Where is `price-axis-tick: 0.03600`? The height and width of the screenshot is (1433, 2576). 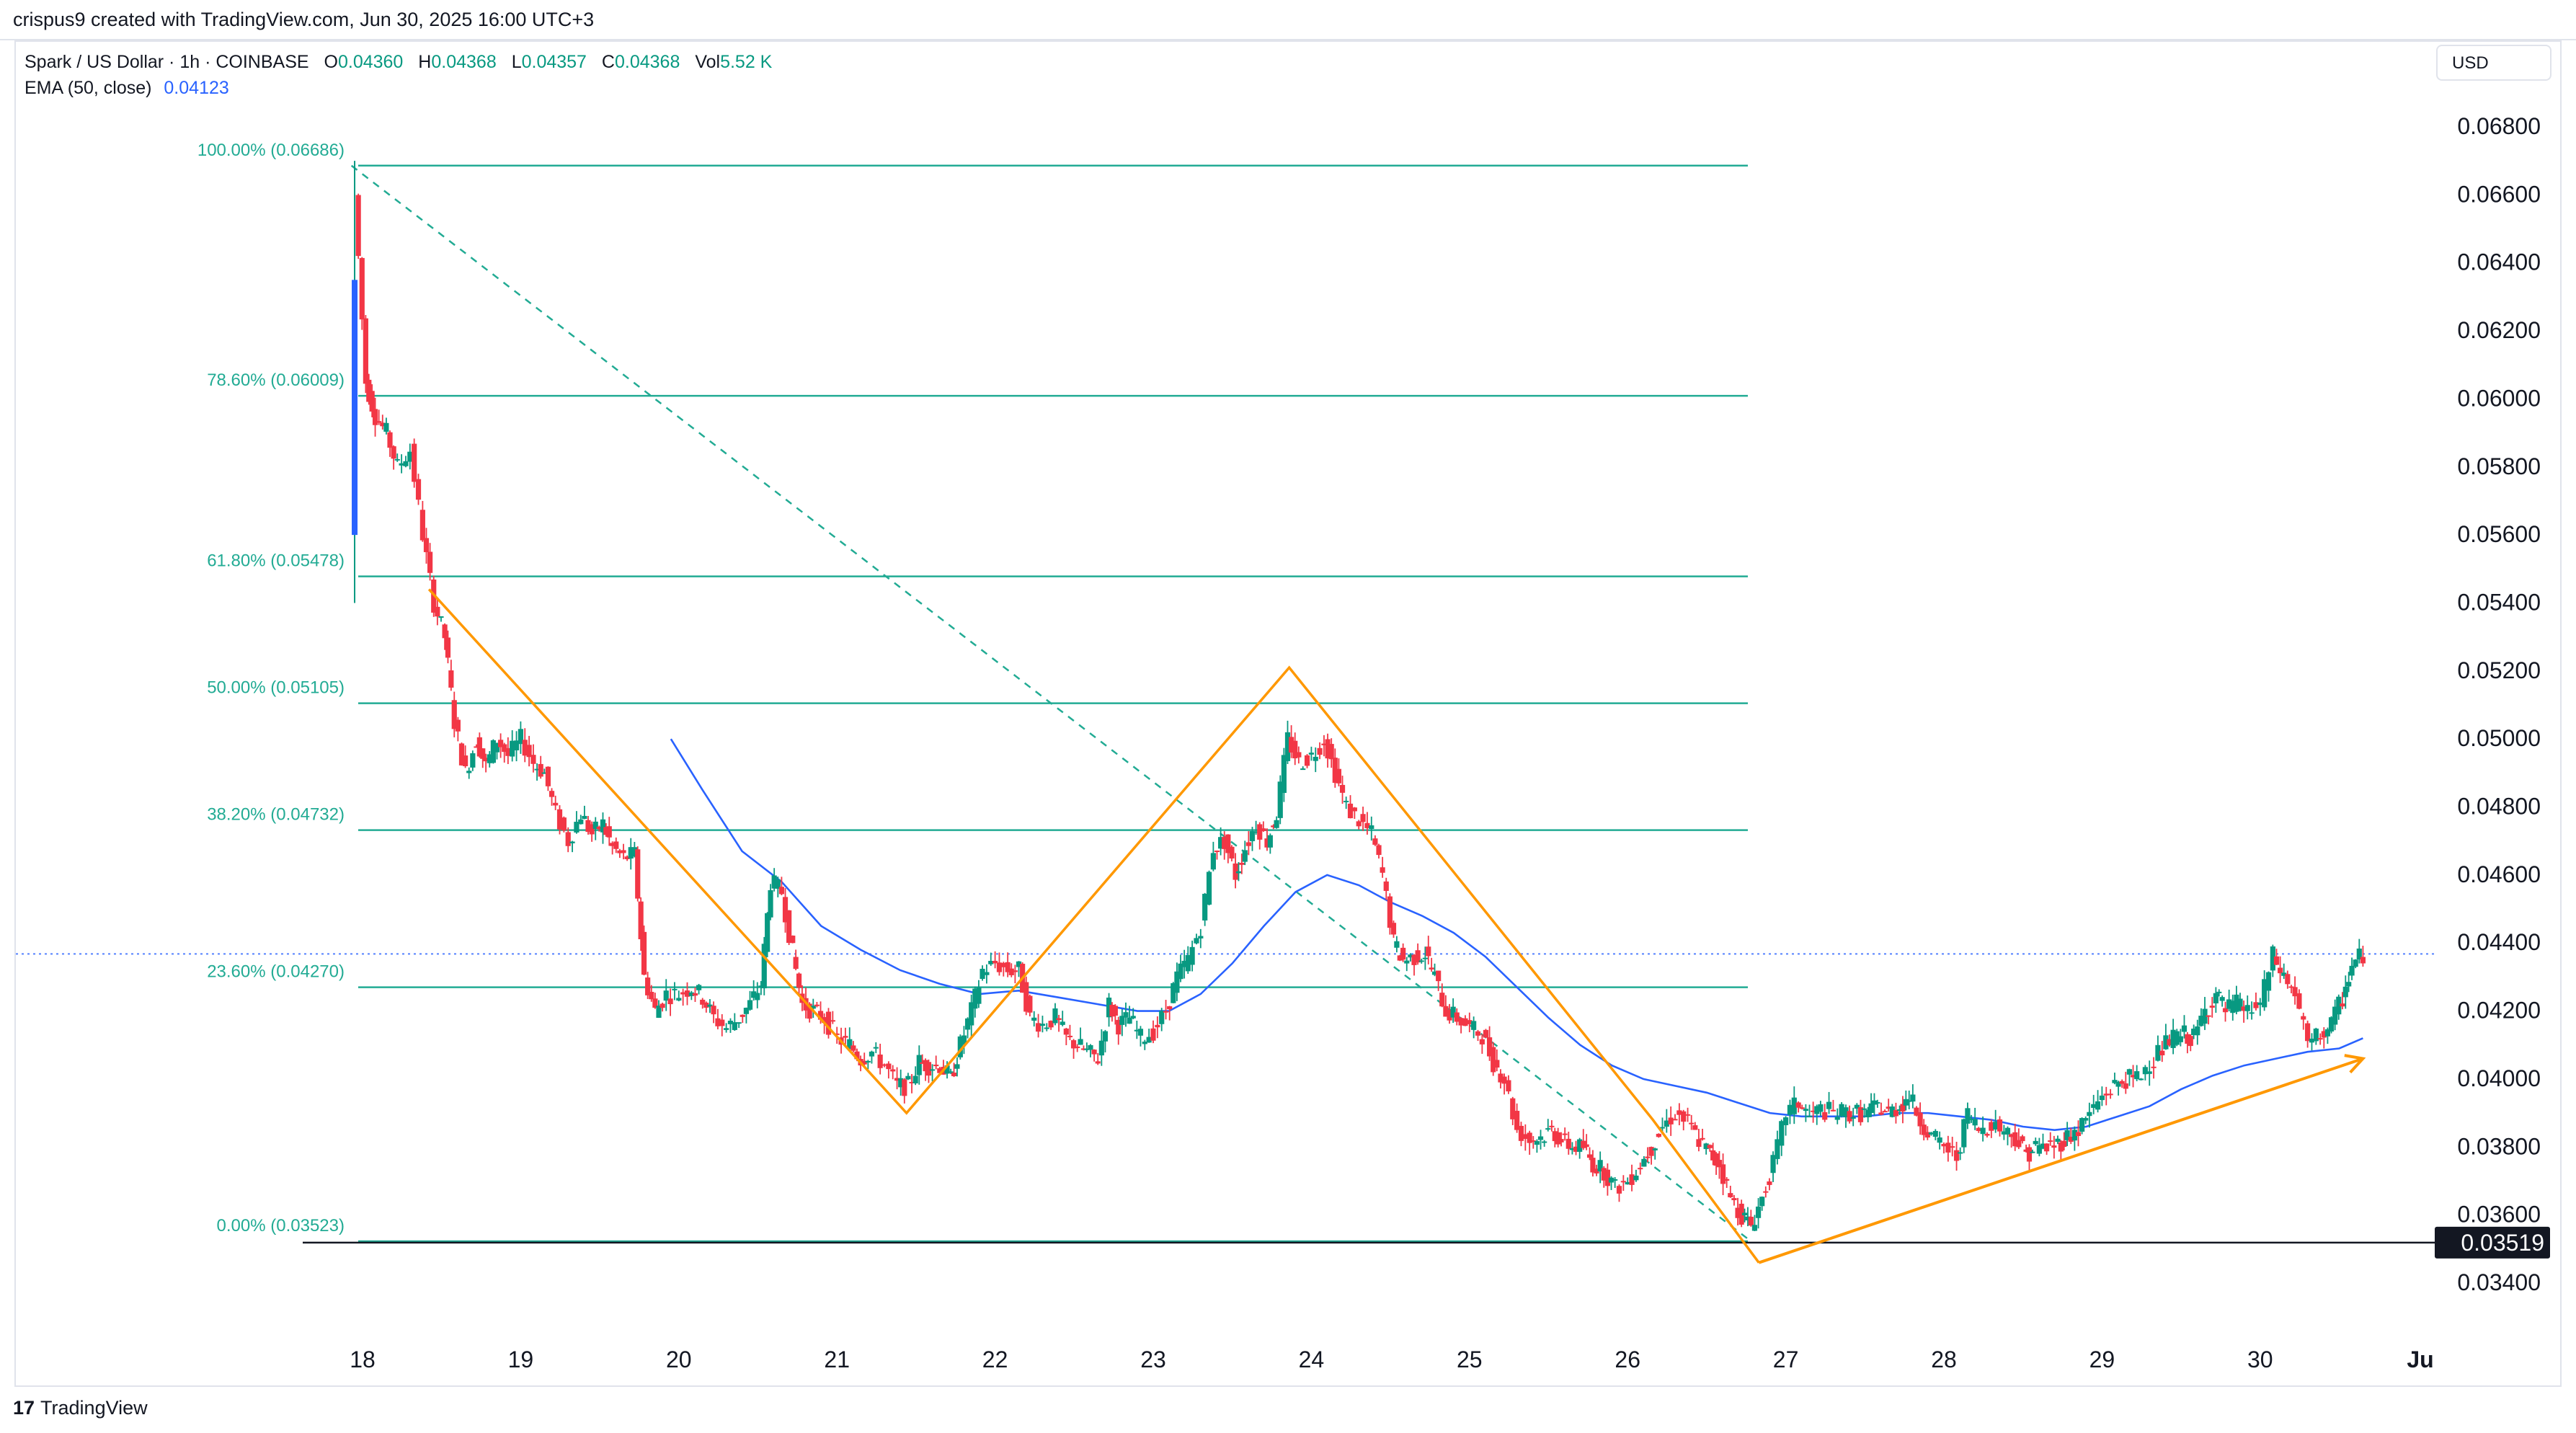 price-axis-tick: 0.03600 is located at coordinates (2499, 1215).